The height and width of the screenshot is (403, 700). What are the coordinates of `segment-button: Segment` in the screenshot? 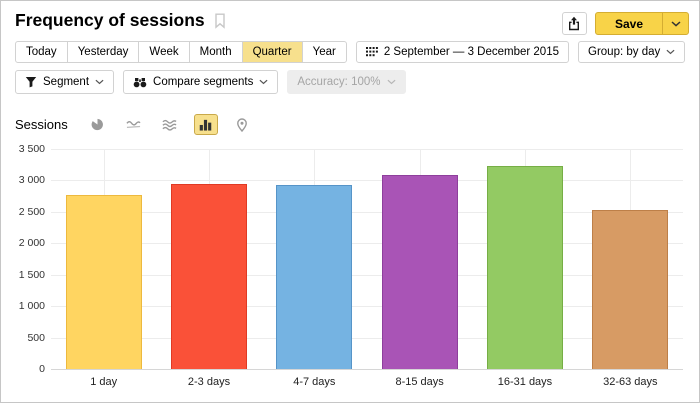 It's located at (65, 82).